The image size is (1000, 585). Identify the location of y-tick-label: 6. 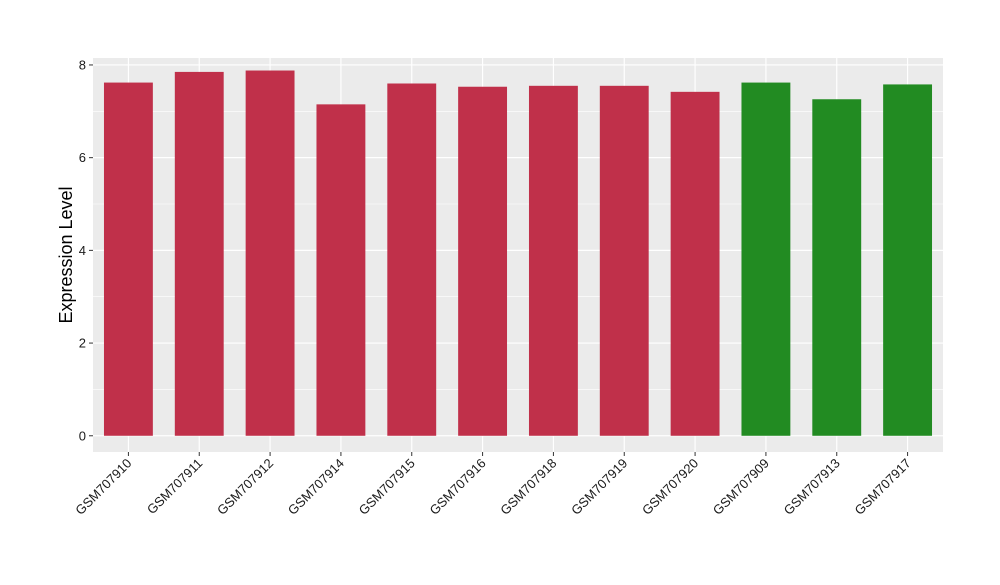
(82, 157).